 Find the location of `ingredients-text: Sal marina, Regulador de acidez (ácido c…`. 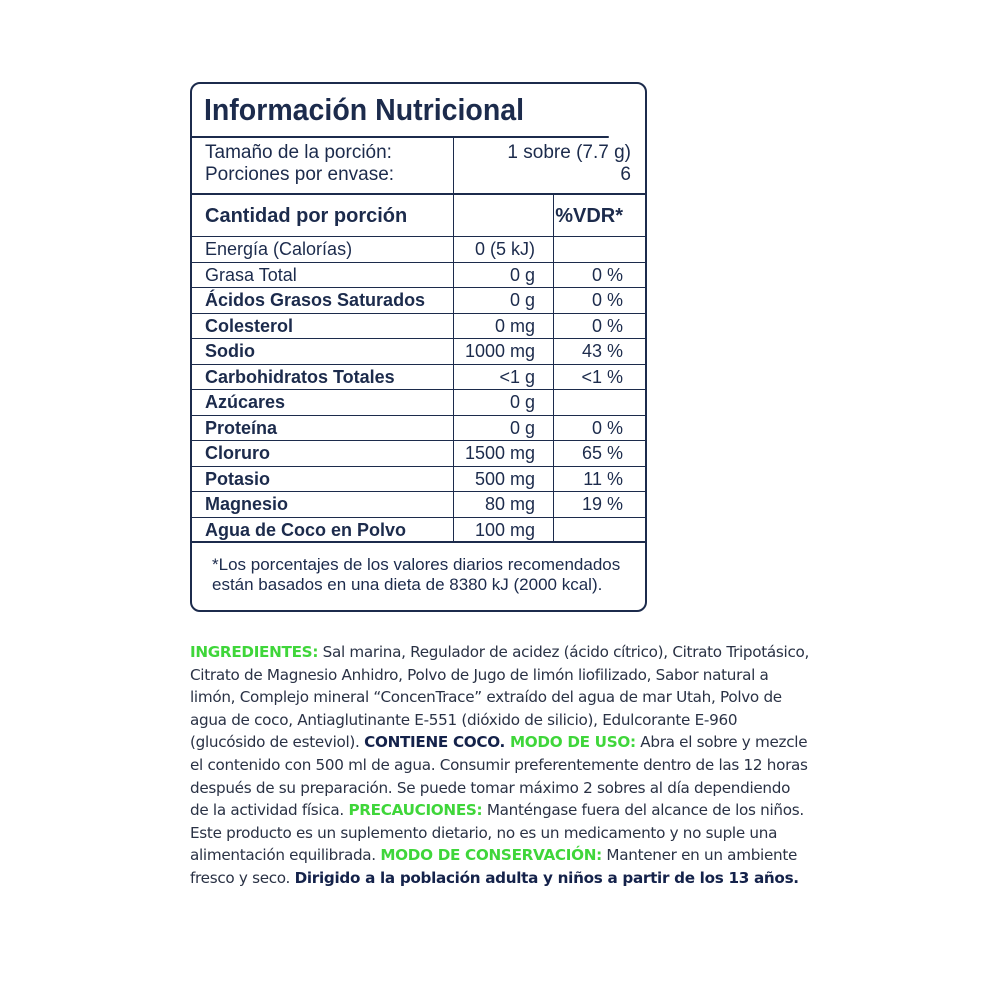

ingredients-text: Sal marina, Regulador de acidez (ácido c… is located at coordinates (500, 697).